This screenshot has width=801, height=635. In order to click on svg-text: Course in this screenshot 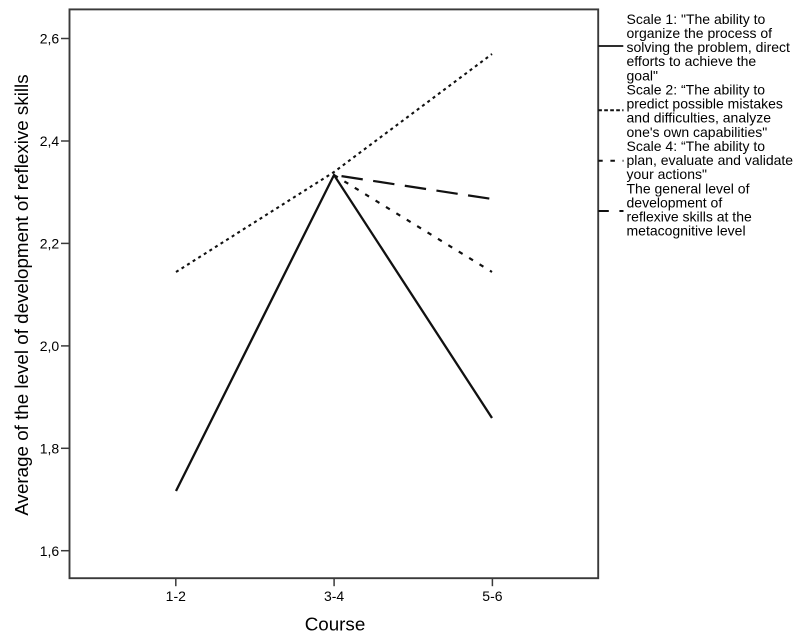, I will do `click(335, 623)`.